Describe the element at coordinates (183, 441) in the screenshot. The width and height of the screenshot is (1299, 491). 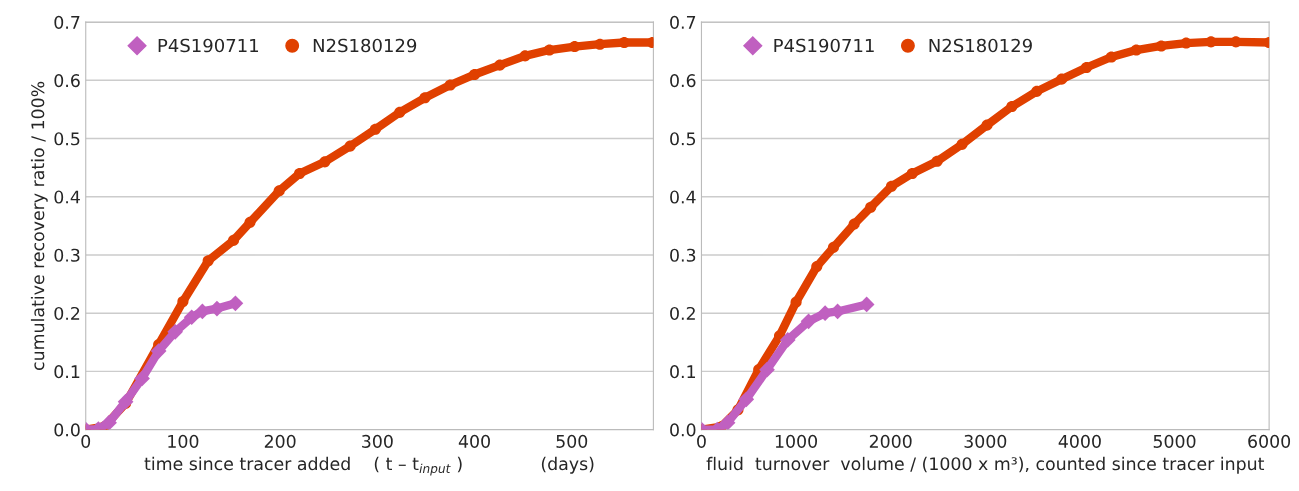
I see `x-tick-label: 100` at that location.